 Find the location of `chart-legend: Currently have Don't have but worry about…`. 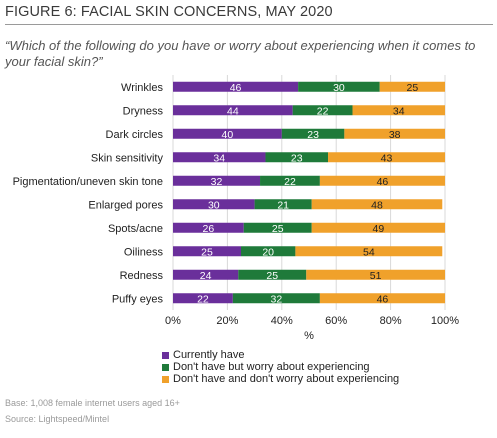

chart-legend: Currently have Don't have but worry about… is located at coordinates (280, 367).